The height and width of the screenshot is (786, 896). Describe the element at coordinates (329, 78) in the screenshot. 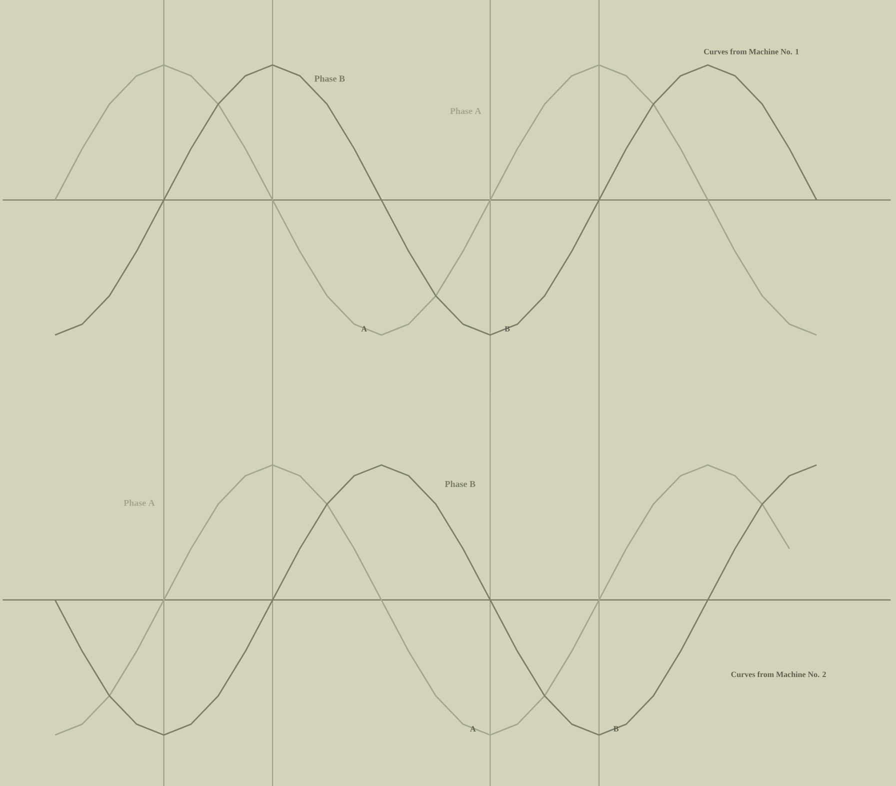

I see `series-label: Phase B` at that location.